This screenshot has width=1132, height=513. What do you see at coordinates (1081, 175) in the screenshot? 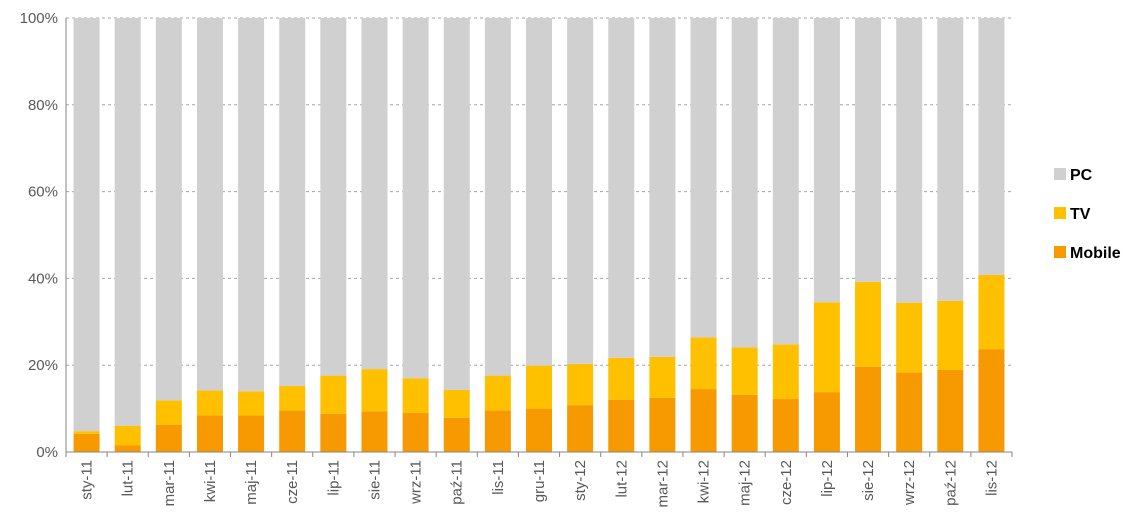
I see `legend-label-pc: PC` at bounding box center [1081, 175].